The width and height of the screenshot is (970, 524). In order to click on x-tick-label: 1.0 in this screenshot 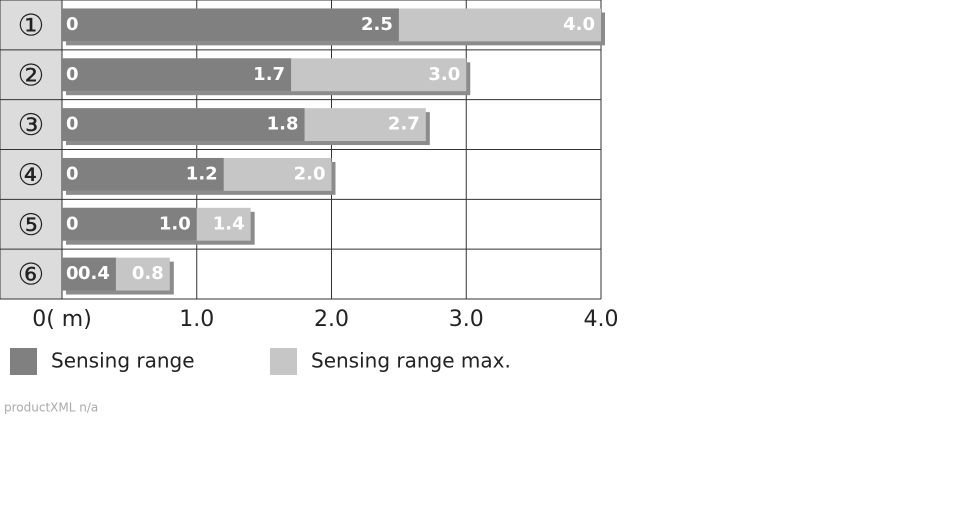, I will do `click(196, 319)`.